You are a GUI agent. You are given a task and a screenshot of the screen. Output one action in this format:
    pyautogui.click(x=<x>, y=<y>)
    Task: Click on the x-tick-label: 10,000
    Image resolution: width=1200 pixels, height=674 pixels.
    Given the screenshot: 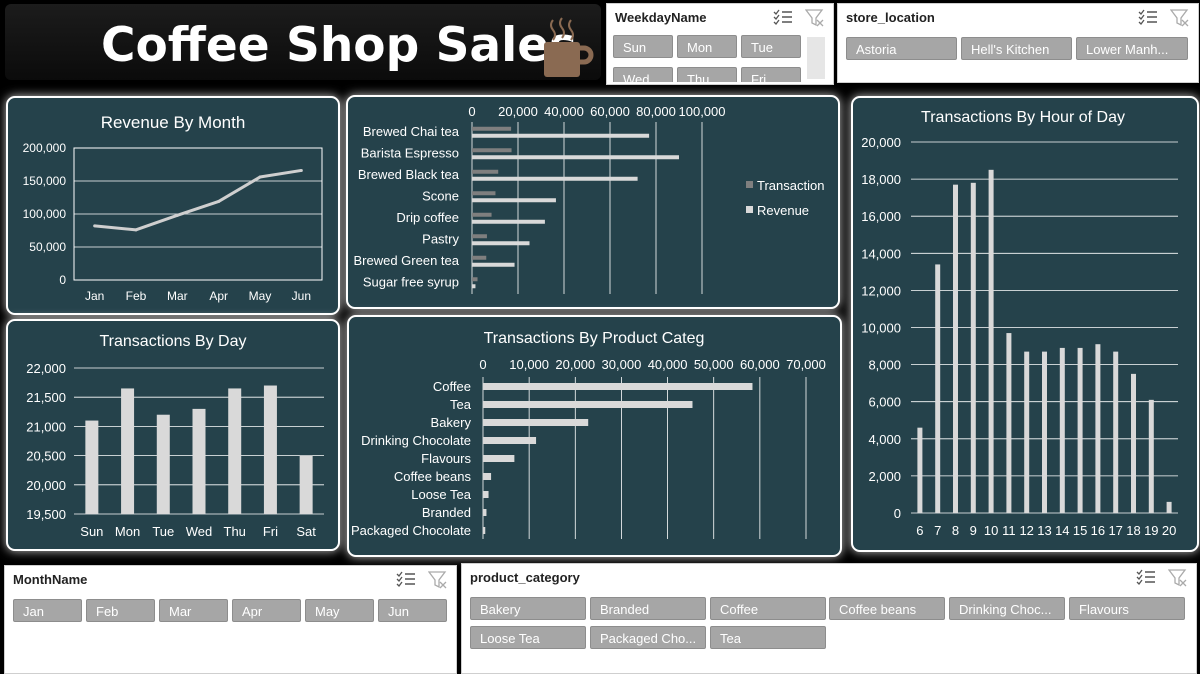 What is the action you would take?
    pyautogui.click(x=529, y=364)
    